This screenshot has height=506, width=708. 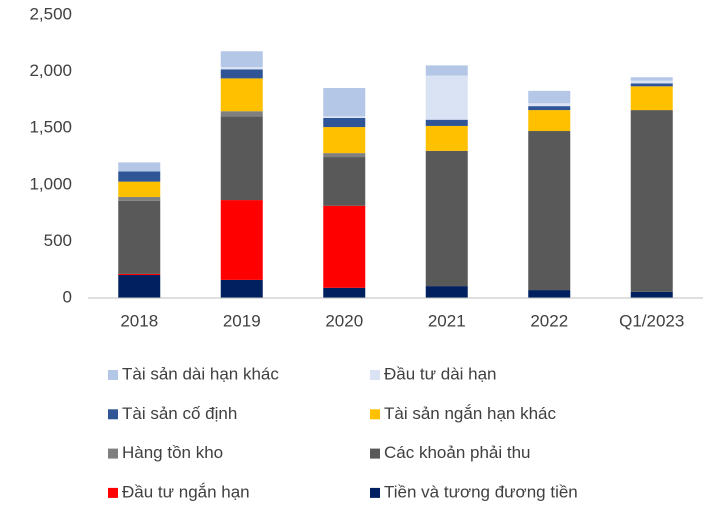 I want to click on x-tick-label: 2022, so click(x=549, y=320).